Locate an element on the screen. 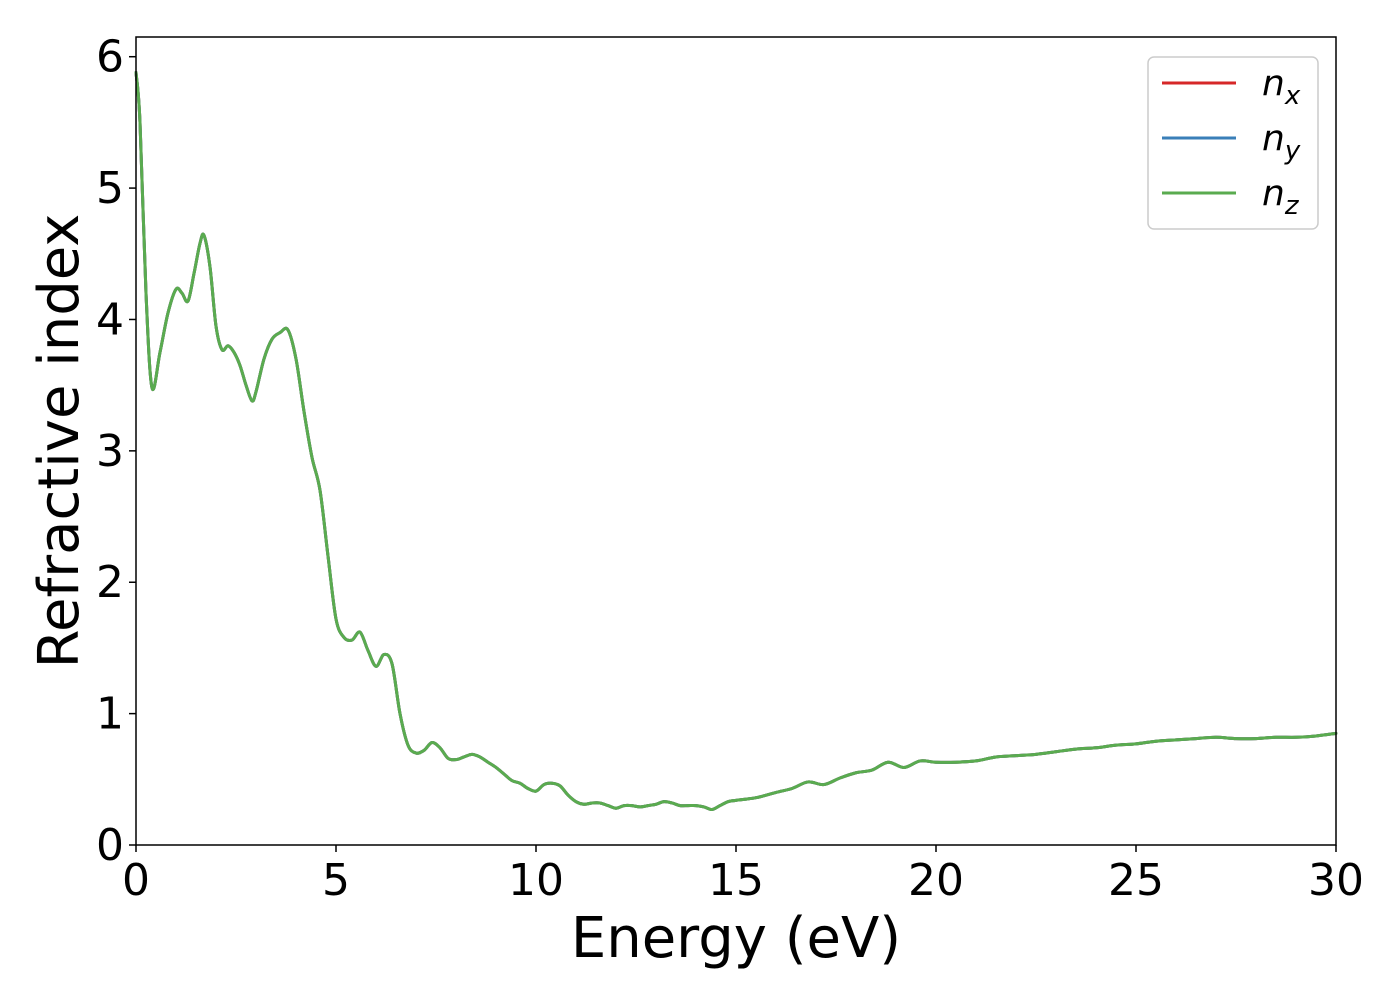 This screenshot has width=1400, height=1000. x-axis-label: Energy (eV) is located at coordinates (736, 938).